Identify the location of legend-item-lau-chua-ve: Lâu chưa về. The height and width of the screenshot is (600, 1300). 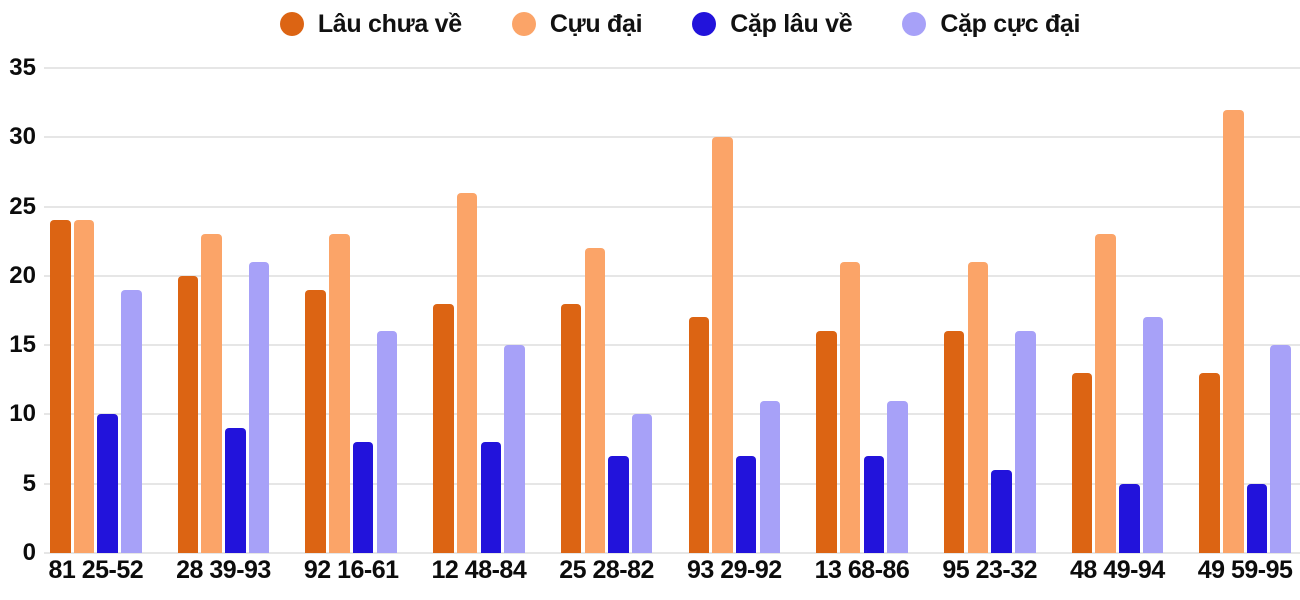
(370, 24).